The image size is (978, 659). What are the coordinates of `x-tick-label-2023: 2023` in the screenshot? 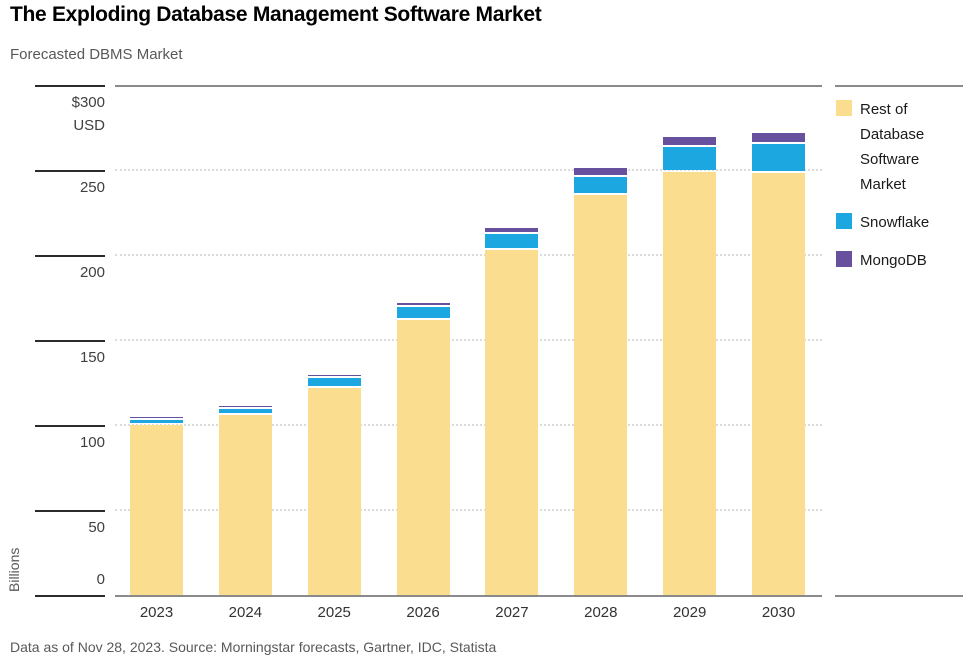 It's located at (156, 612).